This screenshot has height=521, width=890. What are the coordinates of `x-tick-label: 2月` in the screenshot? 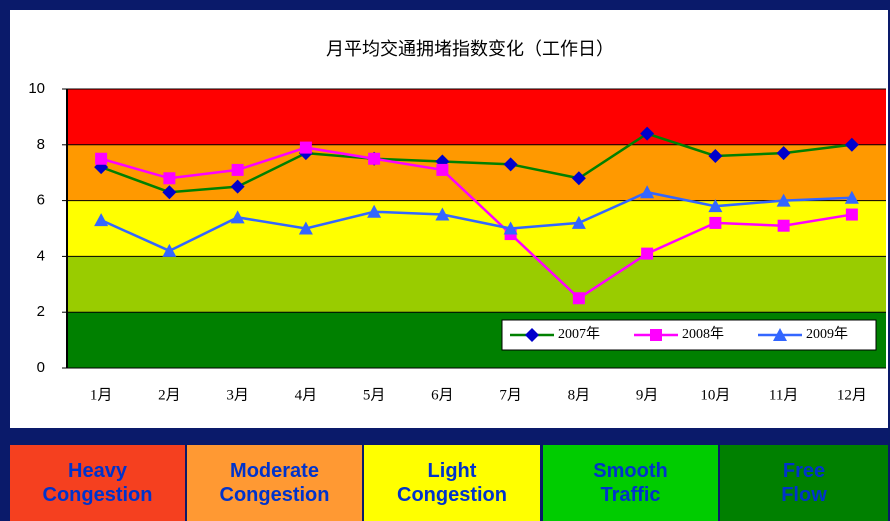 It's located at (169, 395).